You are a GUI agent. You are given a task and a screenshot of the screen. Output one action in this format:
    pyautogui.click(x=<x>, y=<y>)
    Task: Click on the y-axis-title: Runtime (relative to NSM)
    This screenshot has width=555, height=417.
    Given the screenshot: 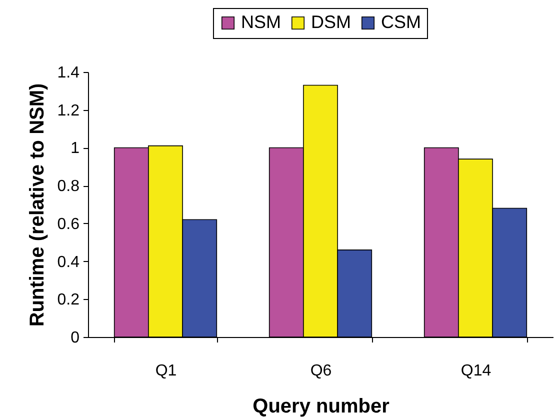 What is the action you would take?
    pyautogui.click(x=37, y=205)
    